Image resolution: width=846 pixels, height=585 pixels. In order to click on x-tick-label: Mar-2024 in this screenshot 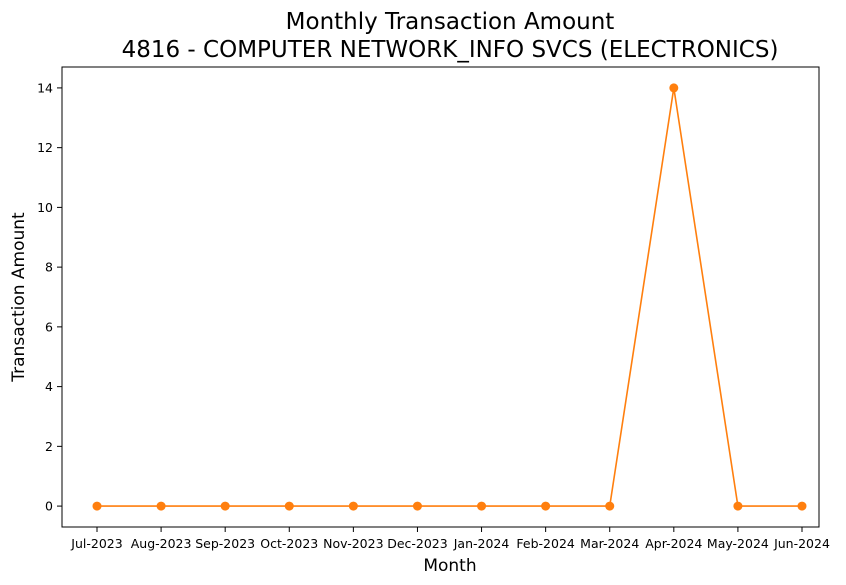, I will do `click(609, 543)`.